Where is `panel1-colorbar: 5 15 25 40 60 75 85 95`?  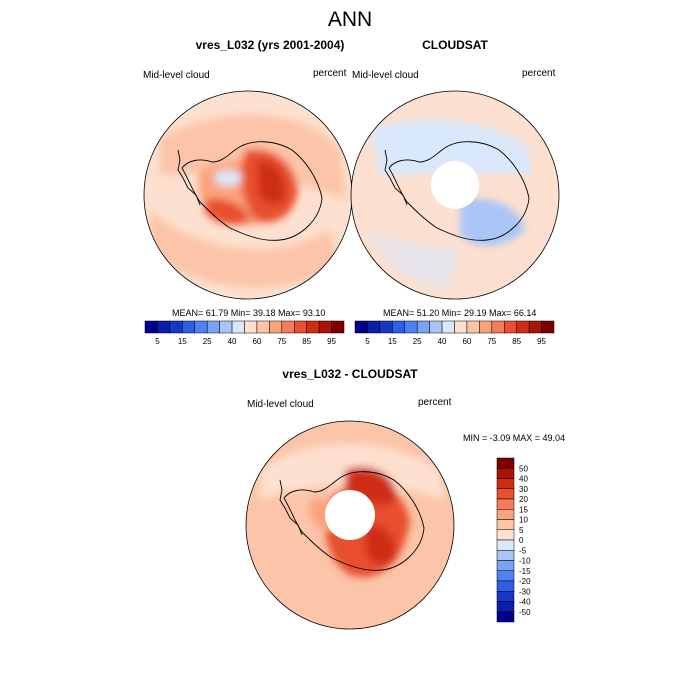
panel1-colorbar: 5 15 25 40 60 75 85 95 is located at coordinates (244, 333).